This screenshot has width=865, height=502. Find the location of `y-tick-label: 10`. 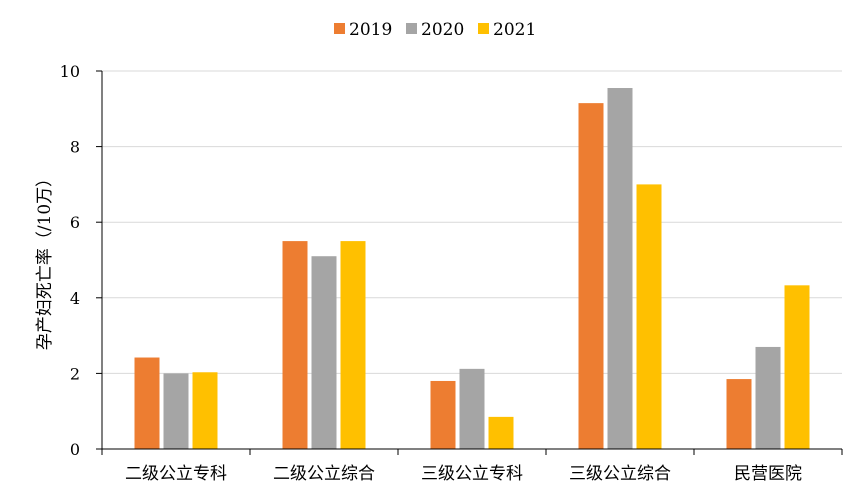

y-tick-label: 10 is located at coordinates (70, 71).